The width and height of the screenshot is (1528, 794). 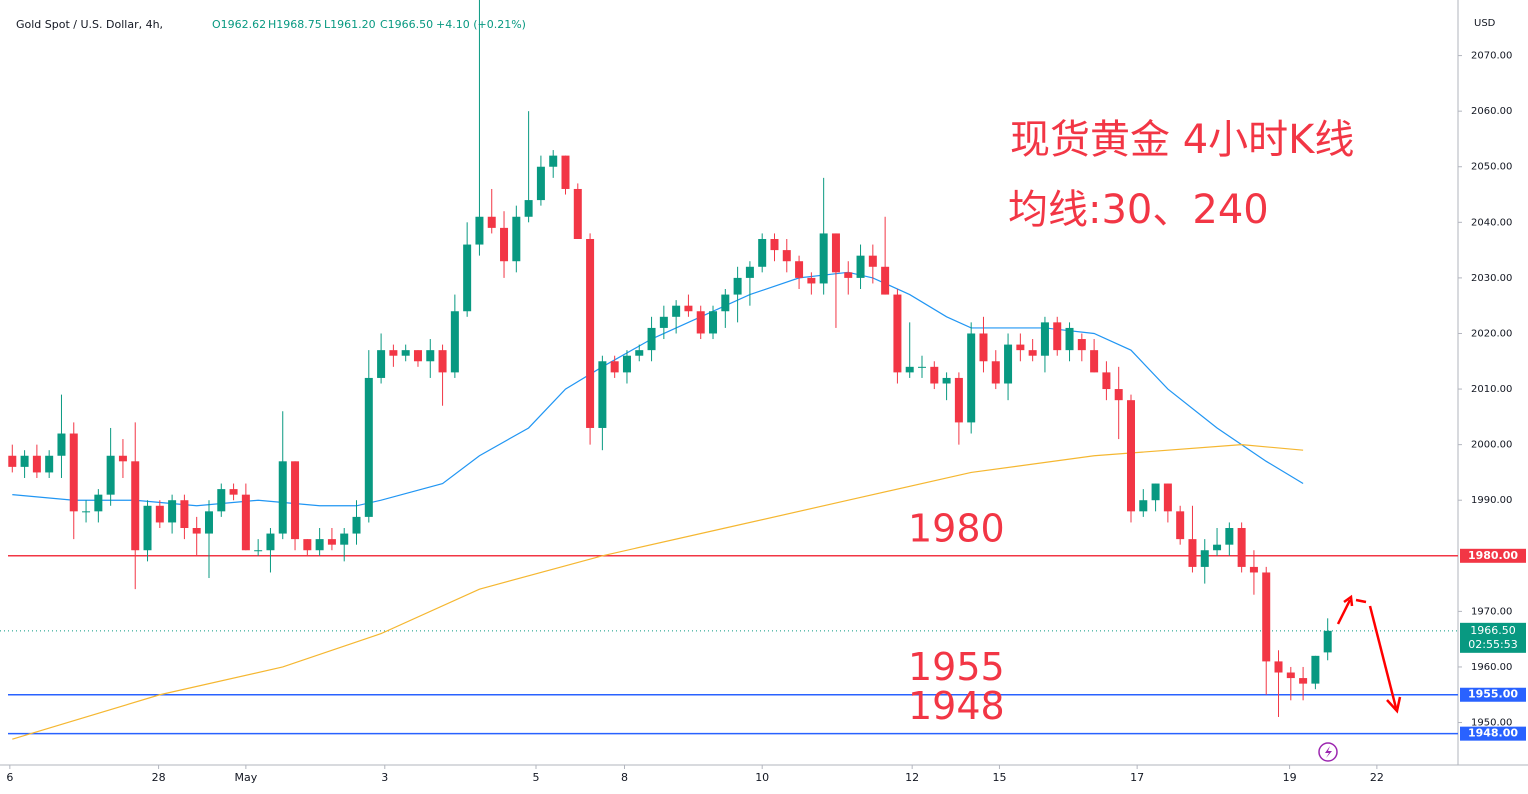 I want to click on x-tick-label: 8, so click(x=624, y=777).